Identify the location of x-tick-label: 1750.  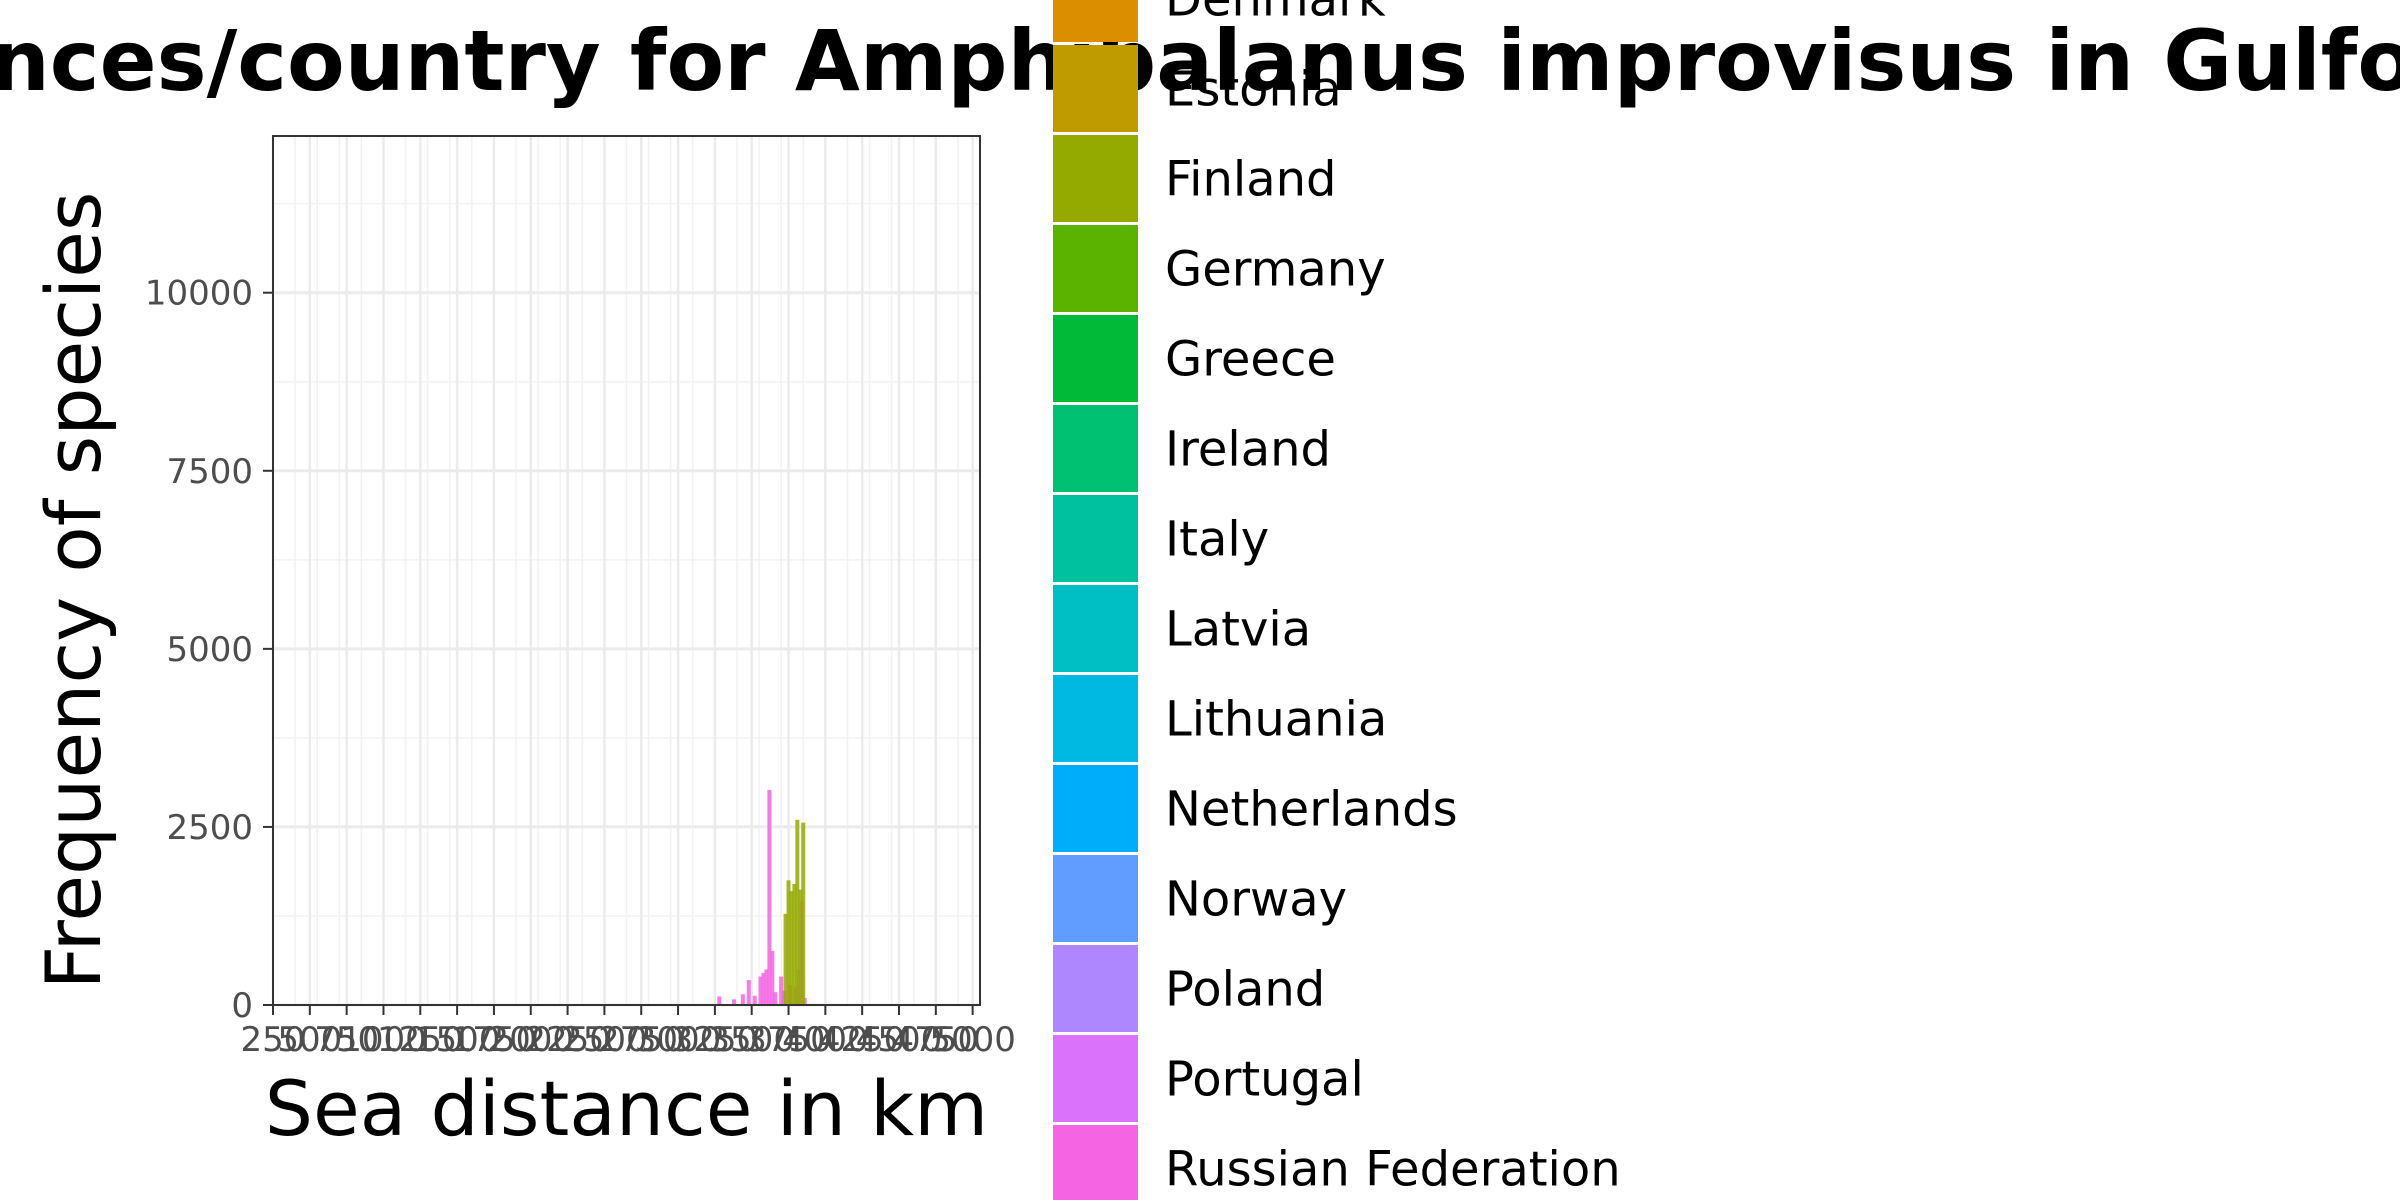
(494, 1040).